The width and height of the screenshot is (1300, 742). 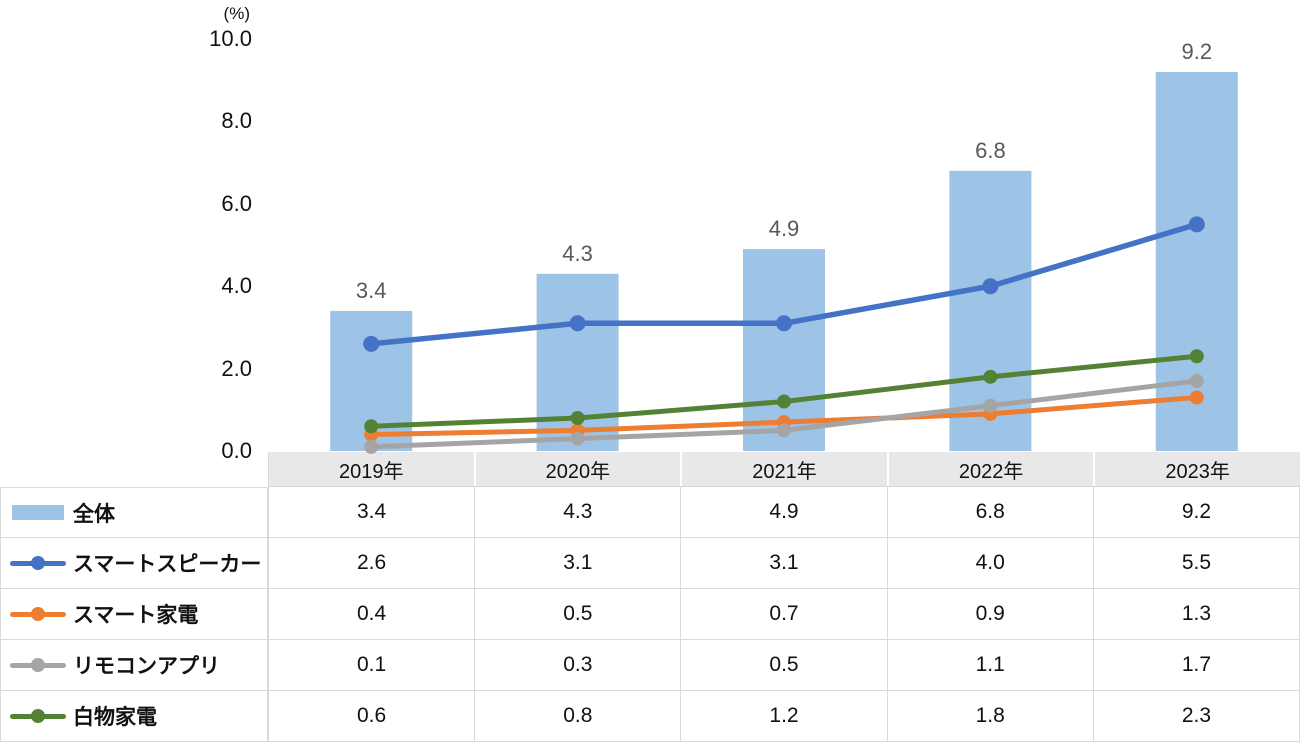 What do you see at coordinates (372, 716) in the screenshot?
I see `table-cell: 0.6` at bounding box center [372, 716].